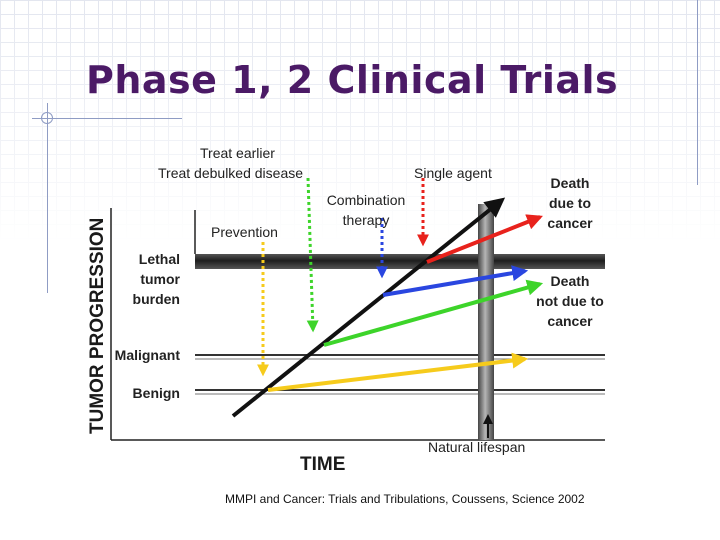  I want to click on death-cancer-label-1: Death, so click(570, 183).